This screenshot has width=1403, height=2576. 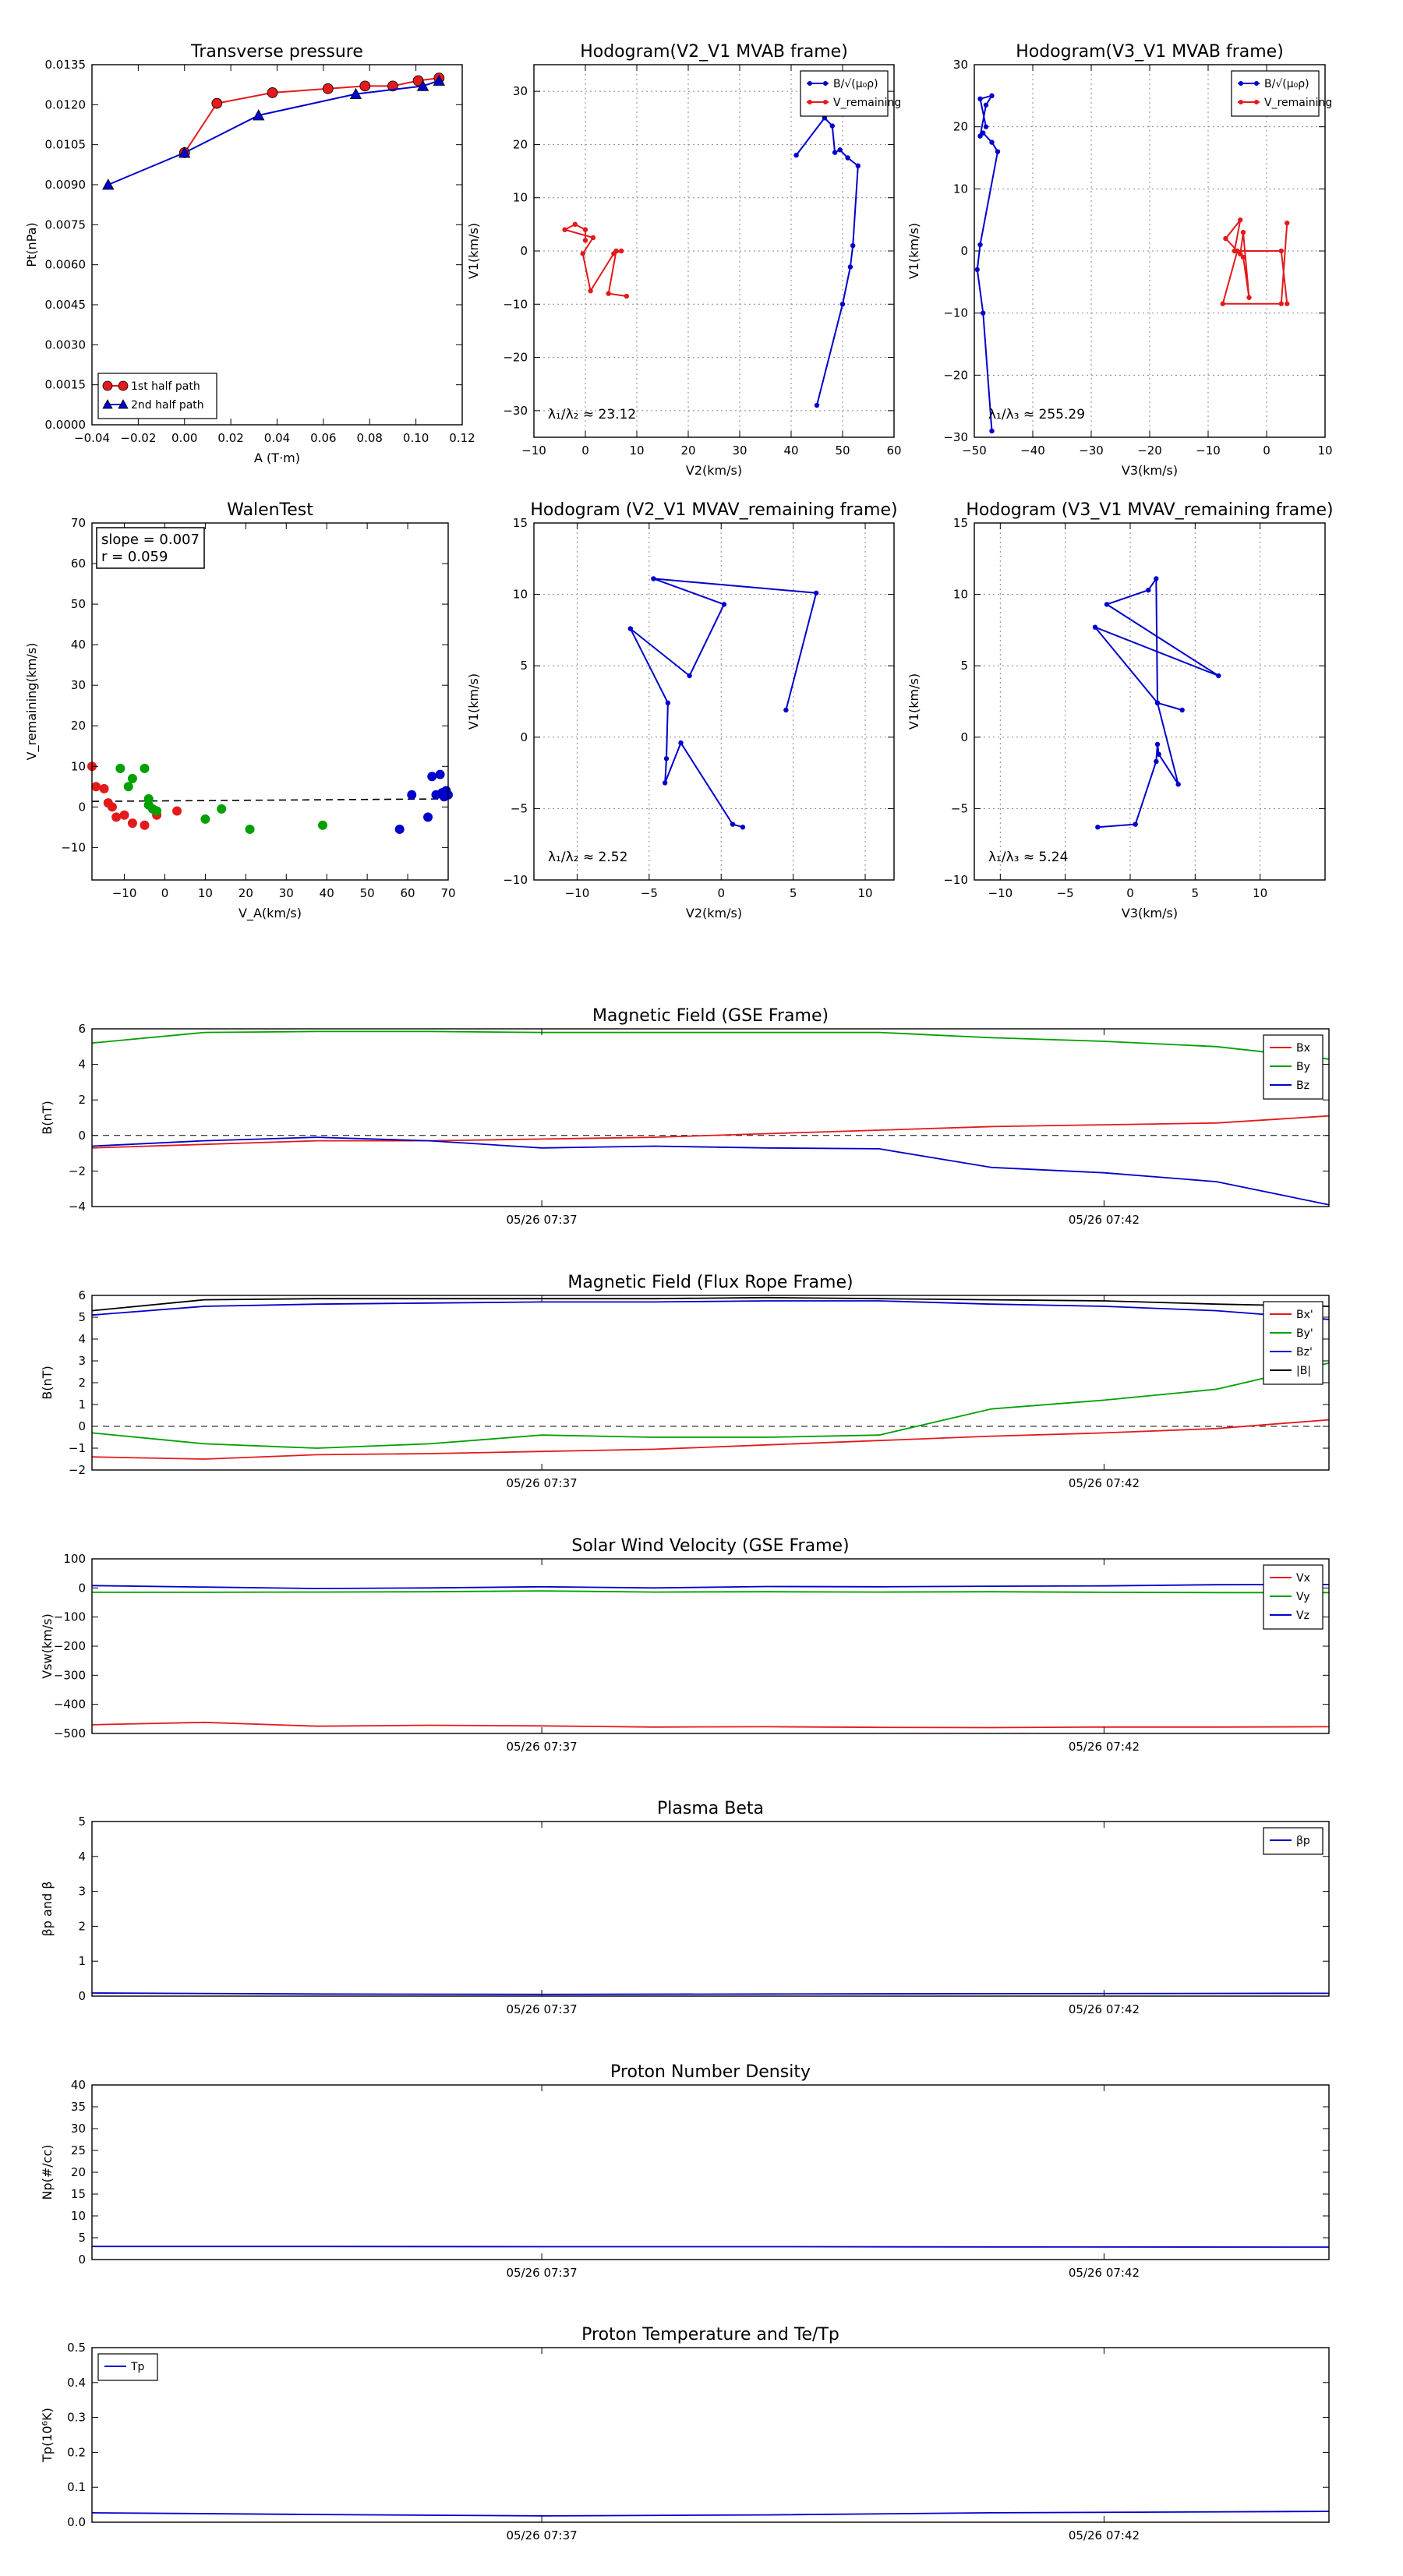 What do you see at coordinates (153, 405) in the screenshot?
I see `legend-entry: 2nd half path` at bounding box center [153, 405].